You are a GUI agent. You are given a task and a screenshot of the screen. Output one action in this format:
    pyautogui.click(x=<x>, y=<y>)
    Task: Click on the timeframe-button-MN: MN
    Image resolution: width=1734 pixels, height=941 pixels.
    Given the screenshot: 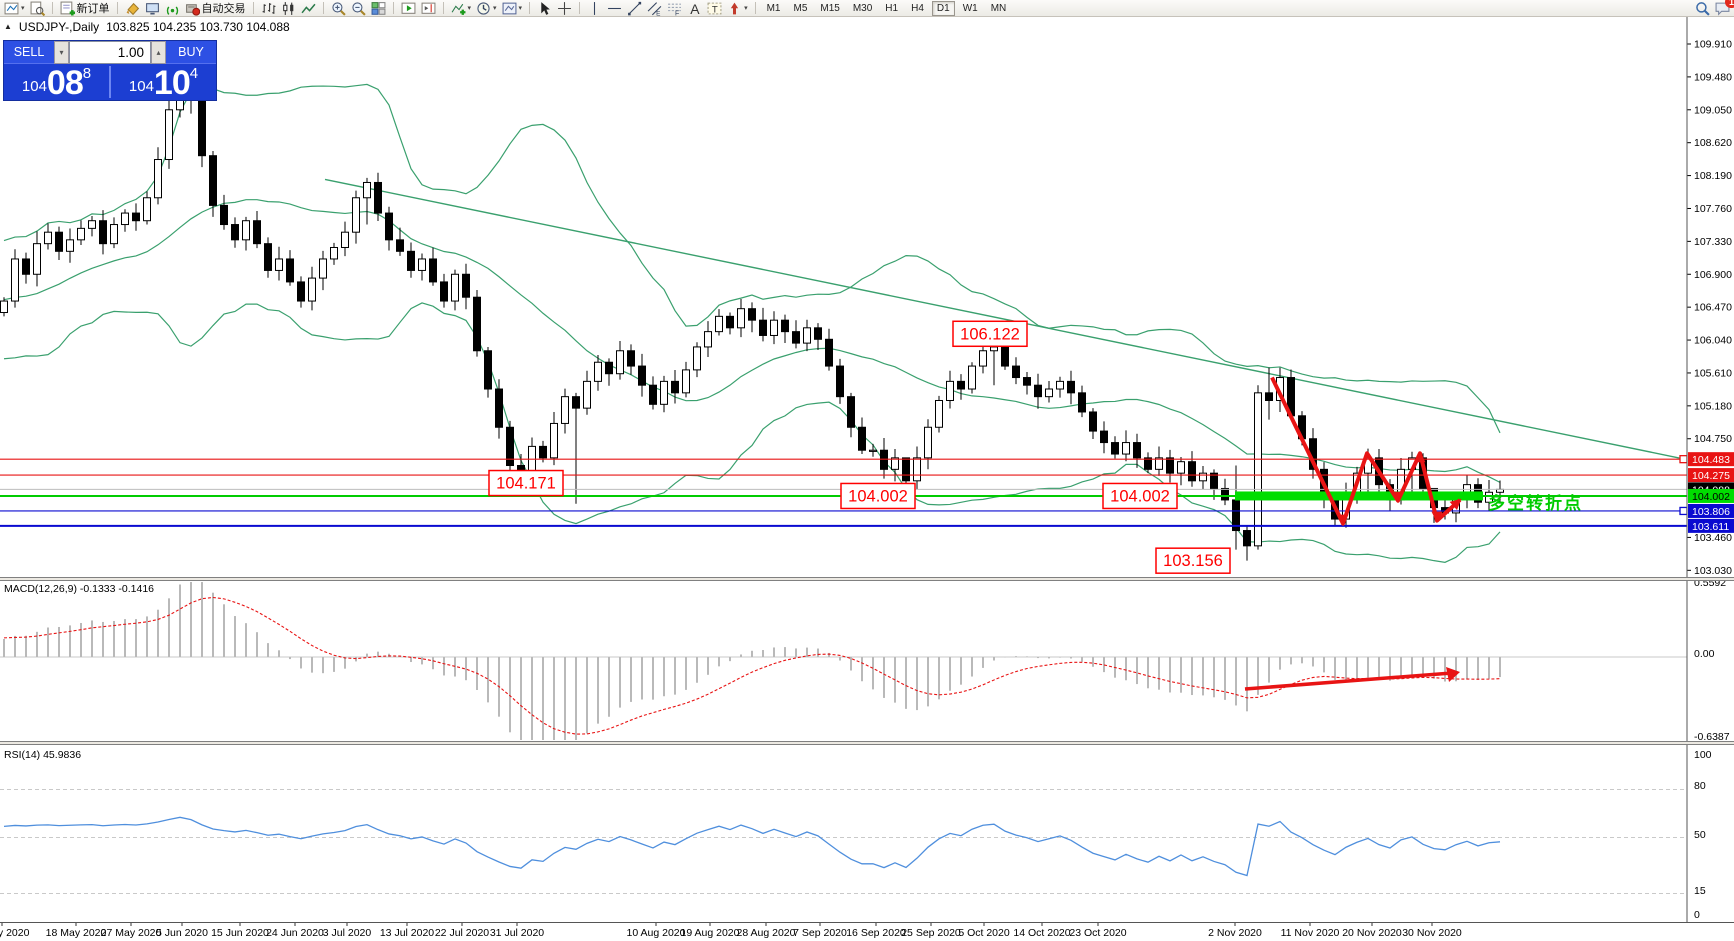 What is the action you would take?
    pyautogui.click(x=998, y=8)
    